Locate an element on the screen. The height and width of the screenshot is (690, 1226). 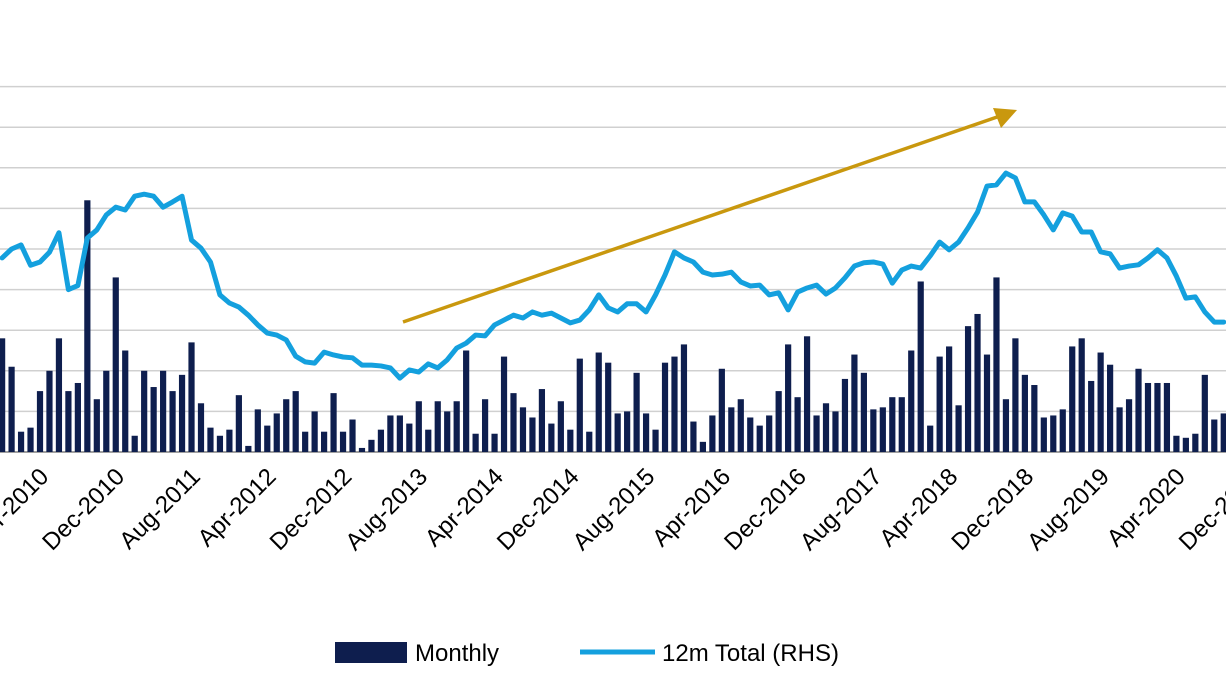
legend: Monthly 12m Total (RHS) is located at coordinates (587, 653).